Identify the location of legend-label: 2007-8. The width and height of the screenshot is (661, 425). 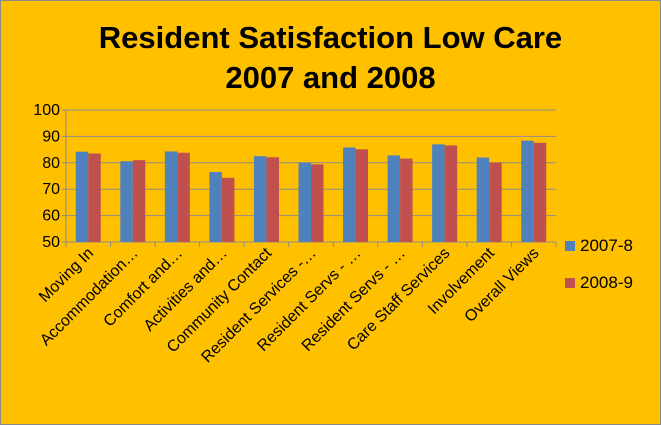
(606, 245).